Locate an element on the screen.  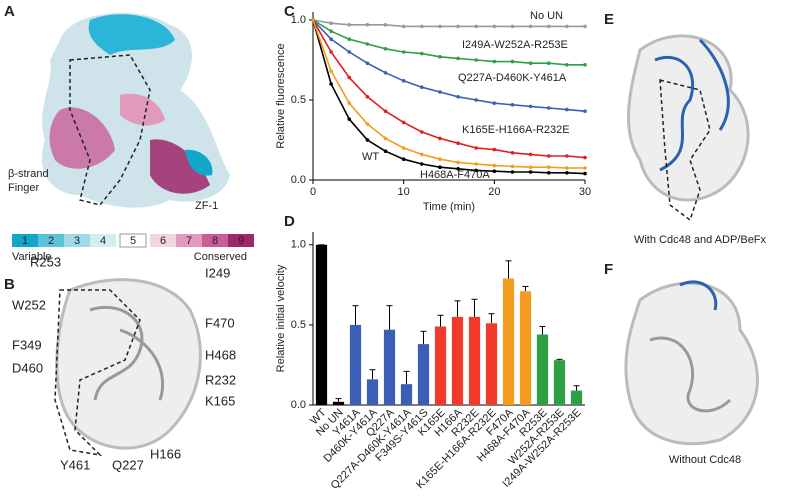
series-label: H468A-F470A is located at coordinates (455, 175).